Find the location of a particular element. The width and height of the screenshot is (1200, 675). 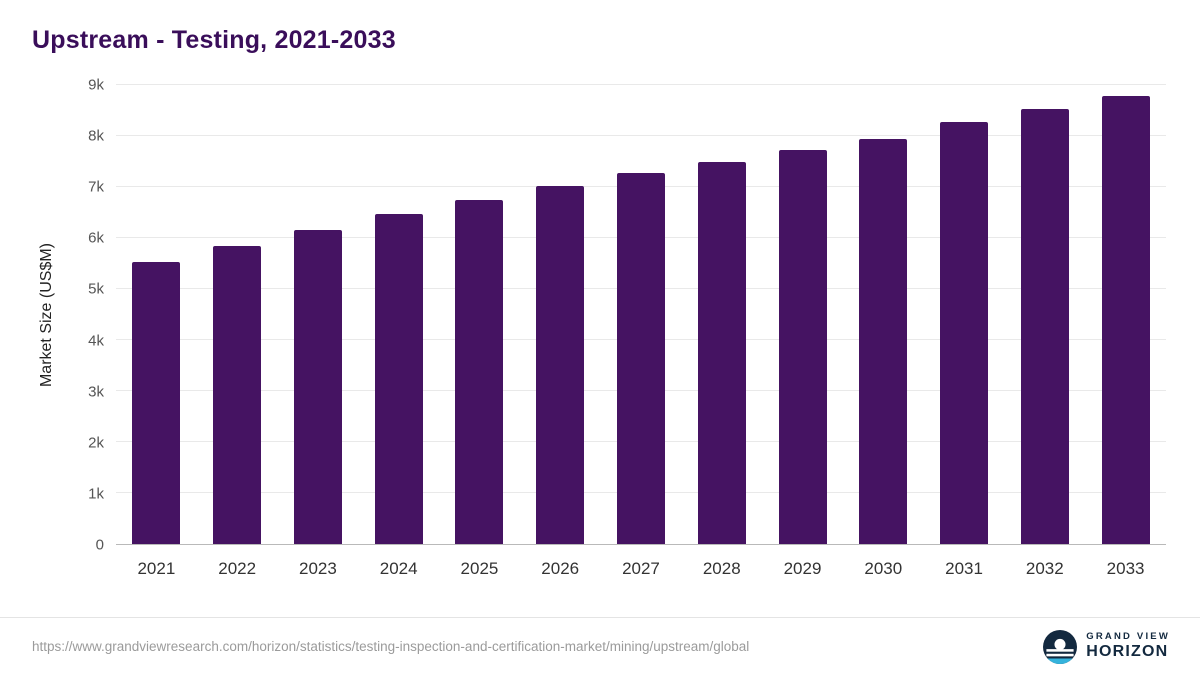

bar-2032 is located at coordinates (1044, 326).